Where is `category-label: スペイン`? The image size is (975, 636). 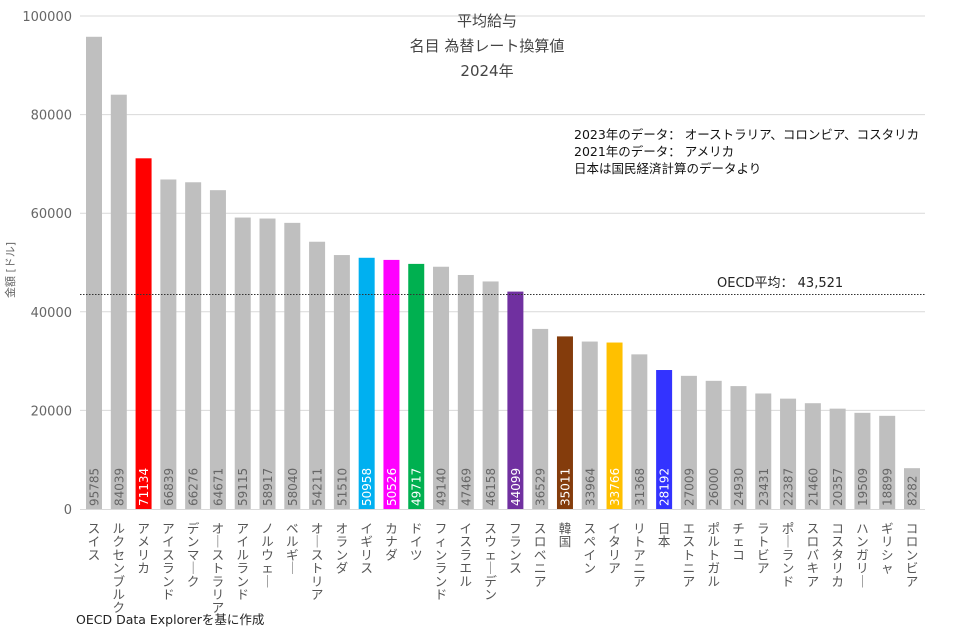
category-label: スペイン is located at coordinates (589, 548).